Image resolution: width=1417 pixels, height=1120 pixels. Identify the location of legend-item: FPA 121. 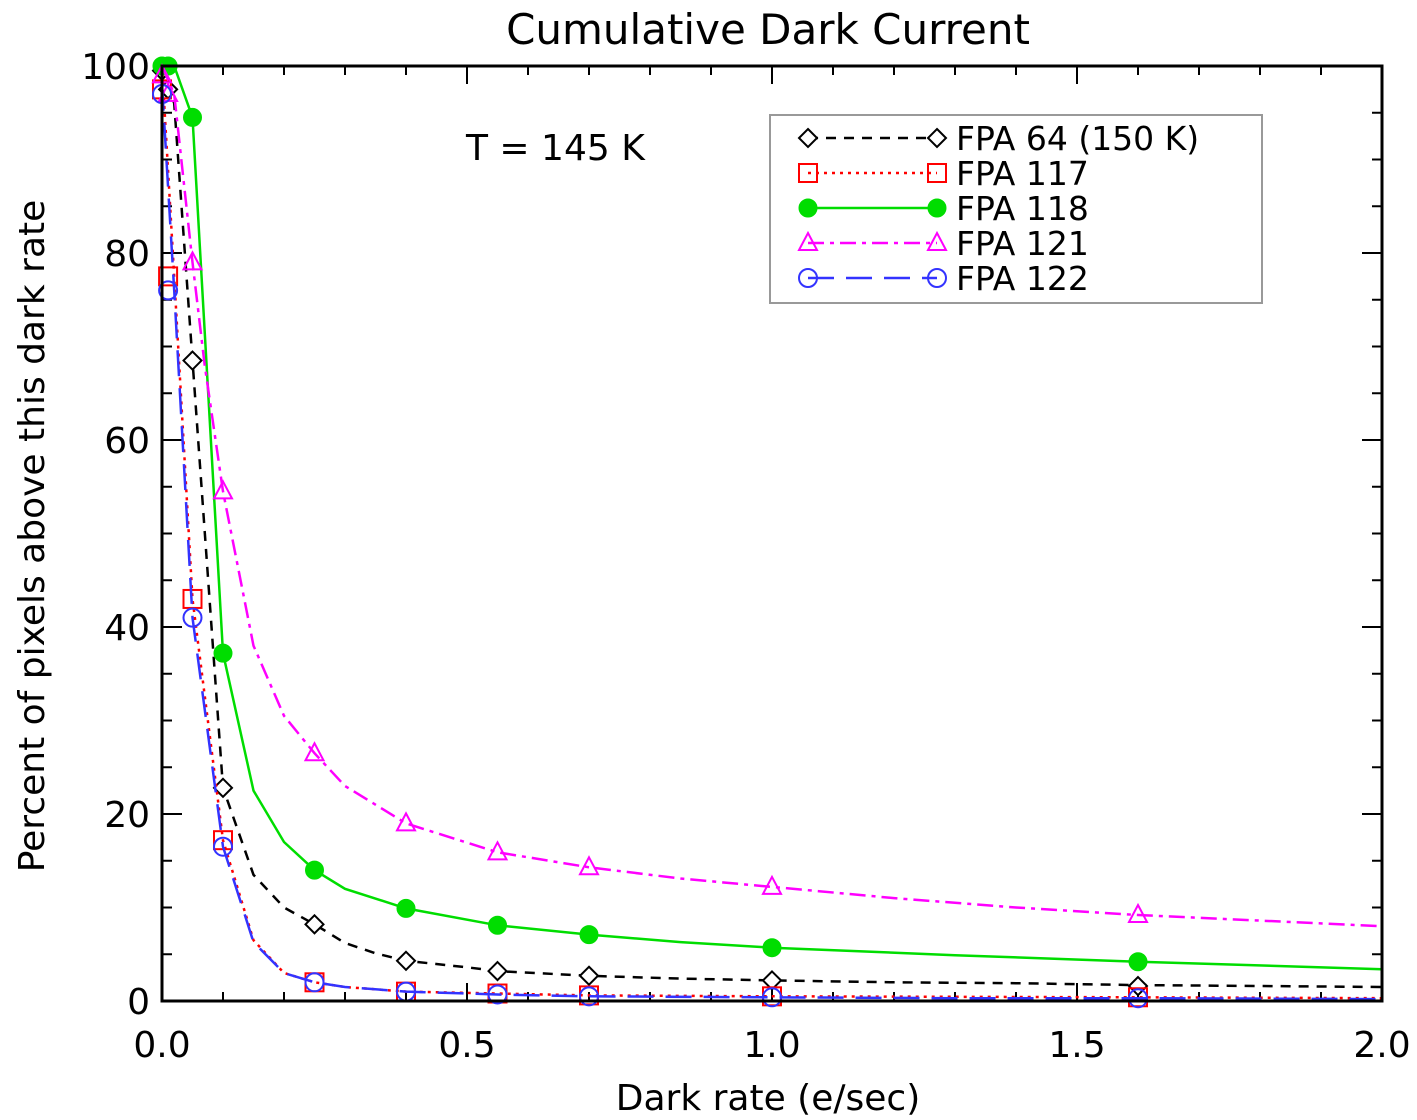
(943, 243).